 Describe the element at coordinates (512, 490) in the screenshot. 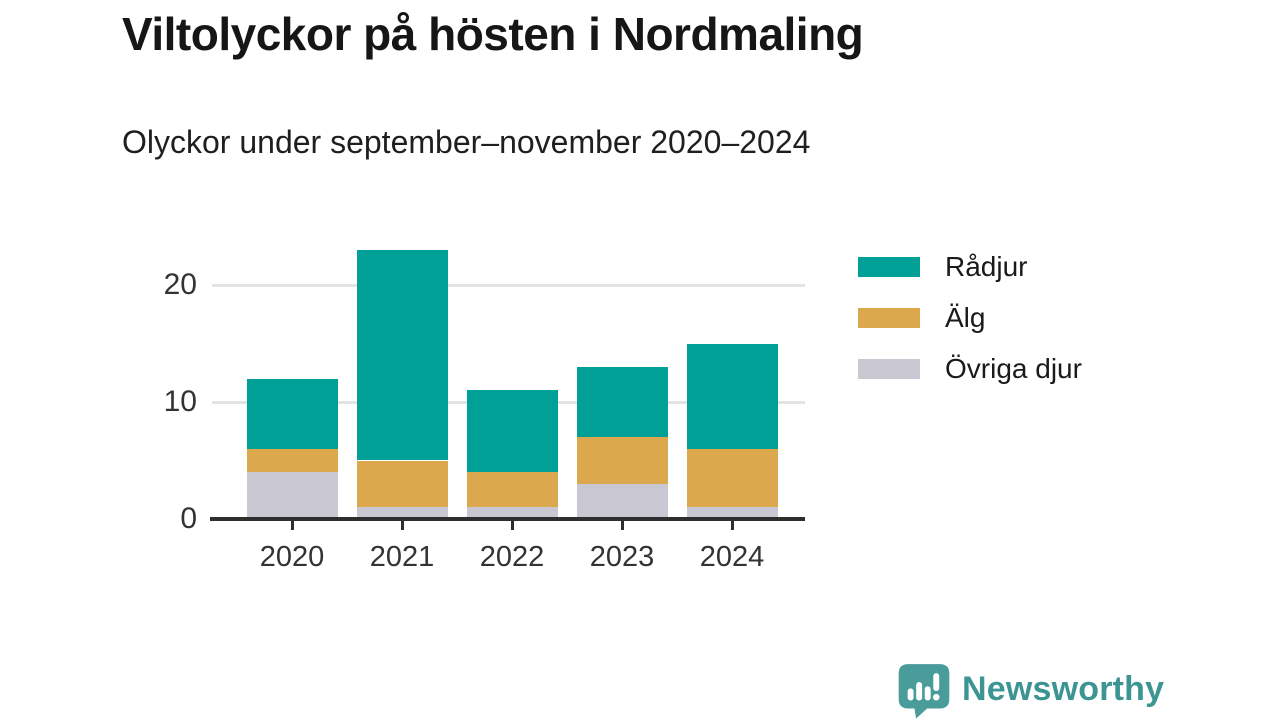

I see `bar-segment--lg-2022` at that location.